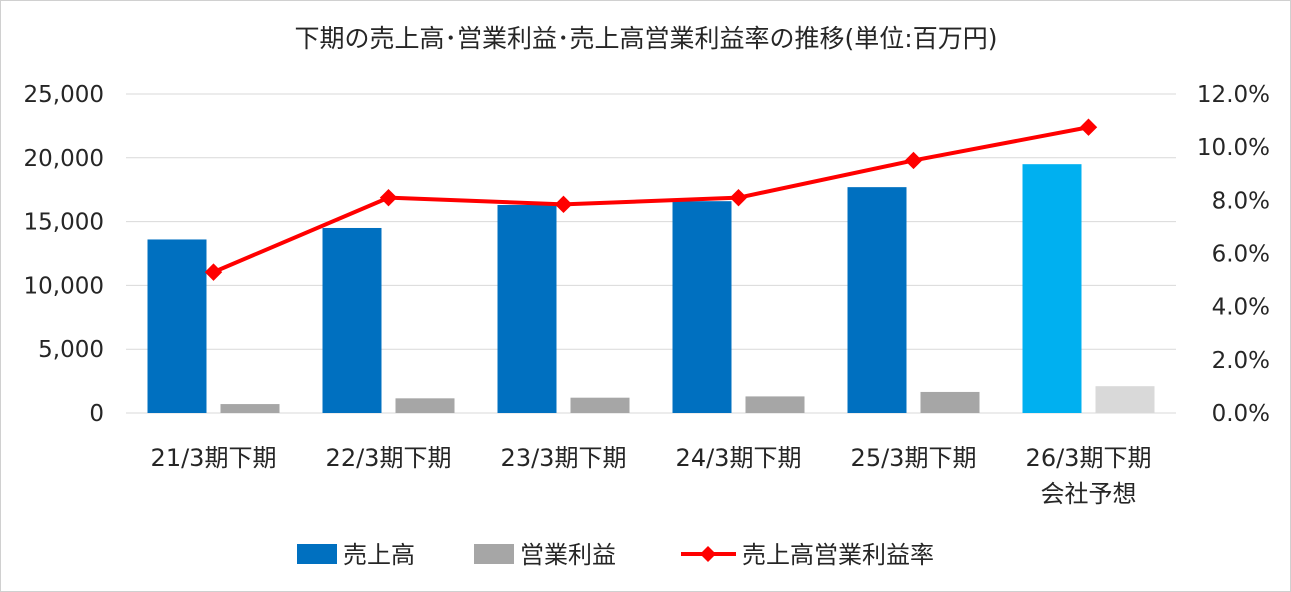  I want to click on left-axis: 0 5,000 10,000 15,000 20,000 25,000, so click(64, 254).